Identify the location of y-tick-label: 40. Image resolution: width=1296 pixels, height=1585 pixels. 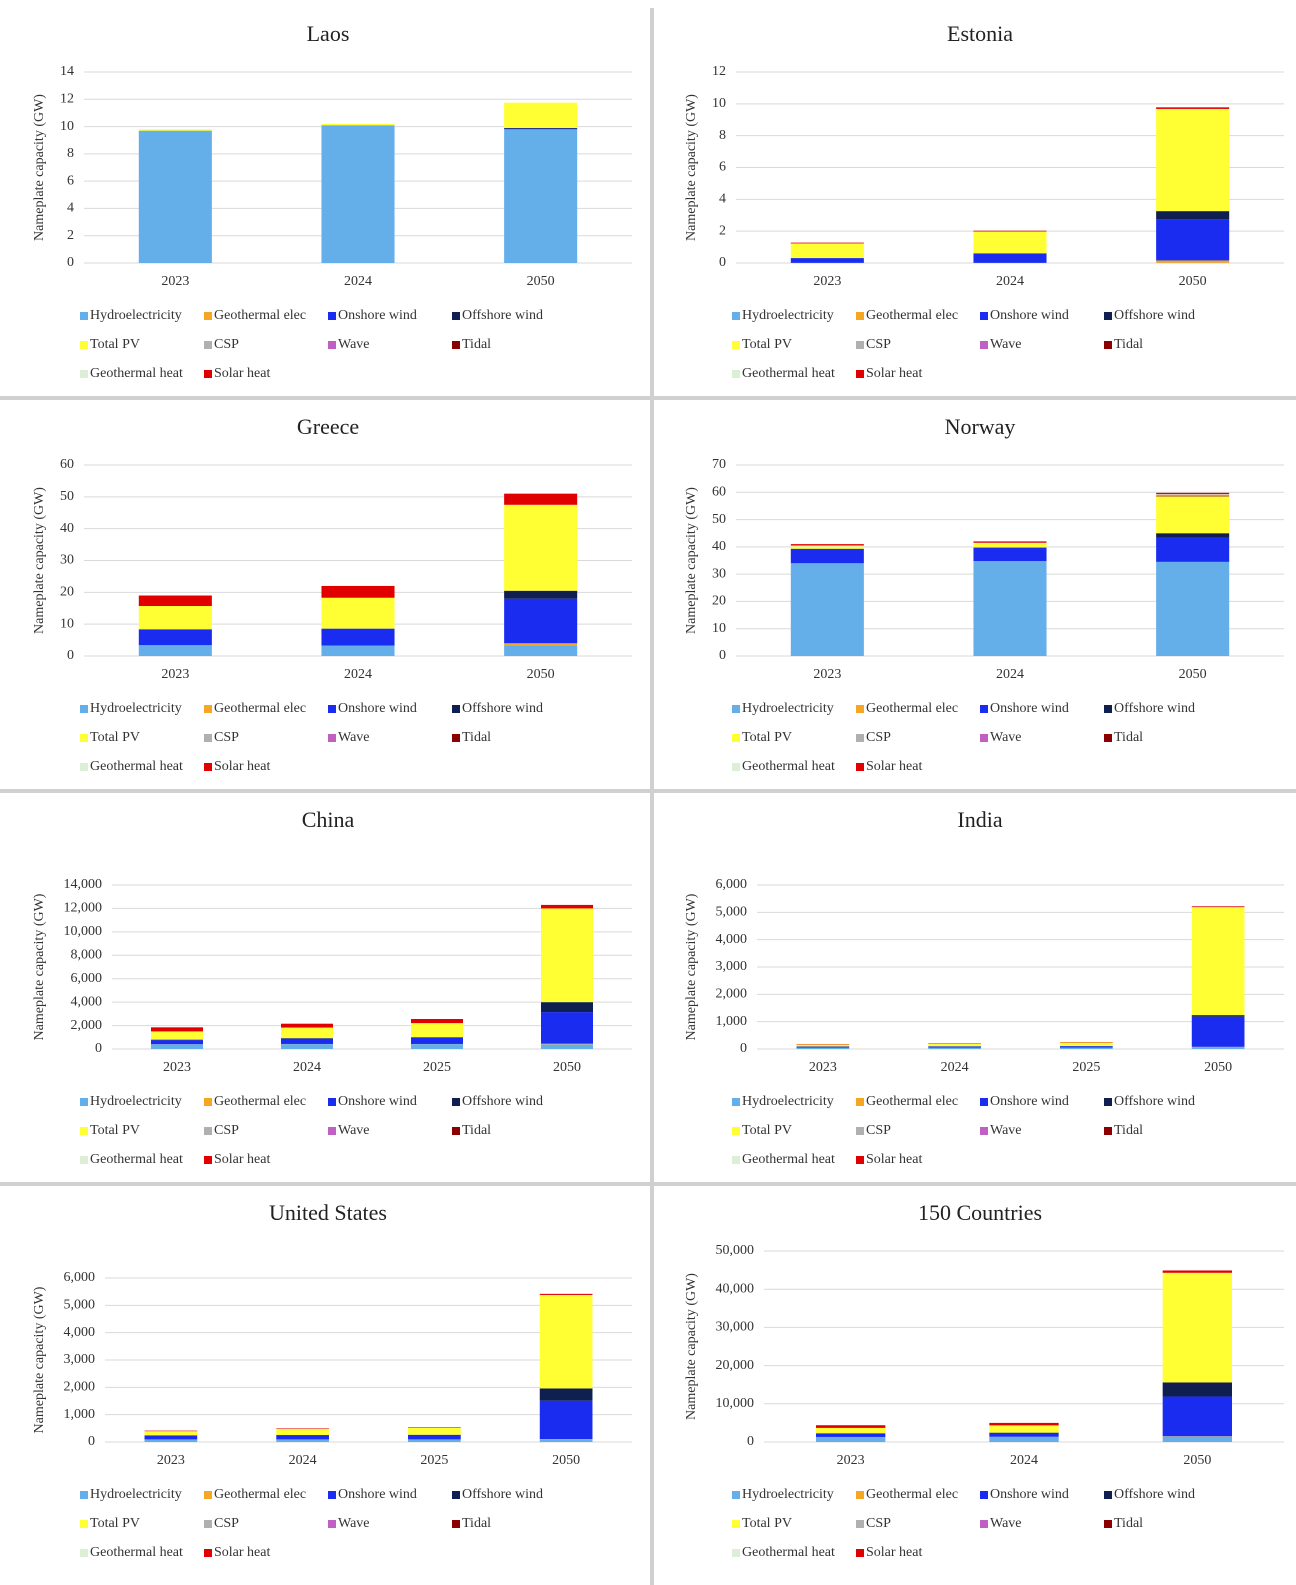
(67, 528).